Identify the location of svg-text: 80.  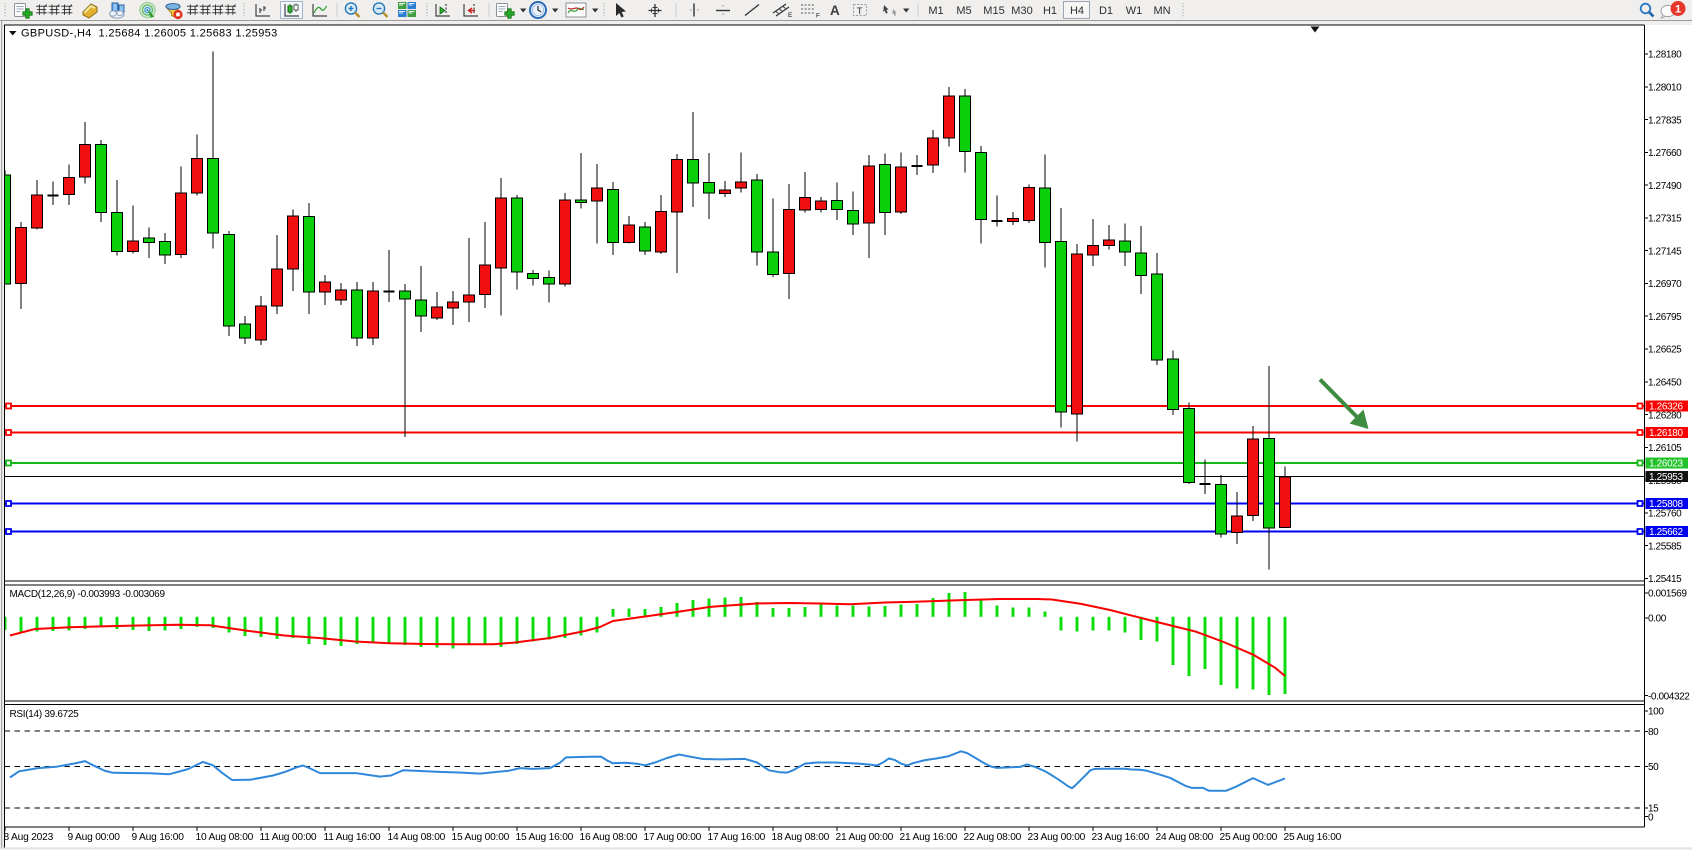
(1653, 732).